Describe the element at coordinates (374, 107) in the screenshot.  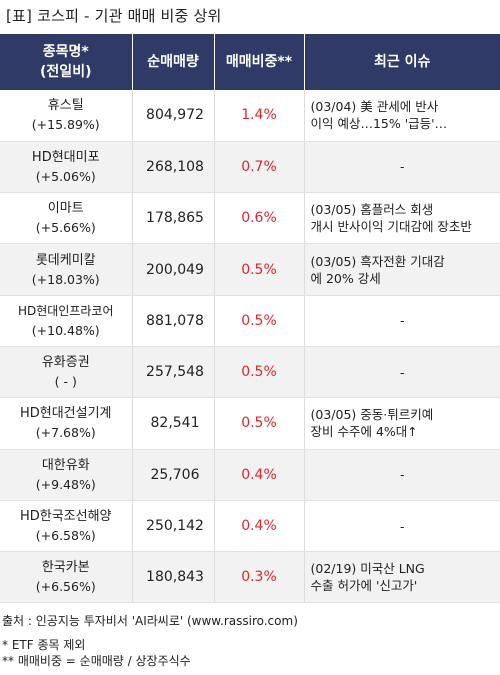
I see `issue-line-1: (03/04) 美 관세에 반사` at that location.